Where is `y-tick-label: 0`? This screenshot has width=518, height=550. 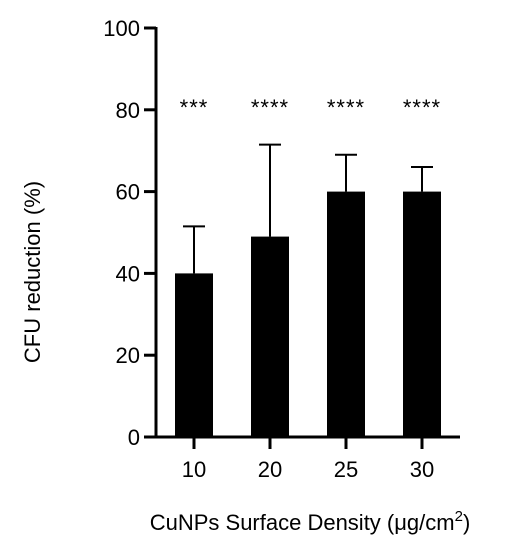
y-tick-label: 0 is located at coordinates (134, 437).